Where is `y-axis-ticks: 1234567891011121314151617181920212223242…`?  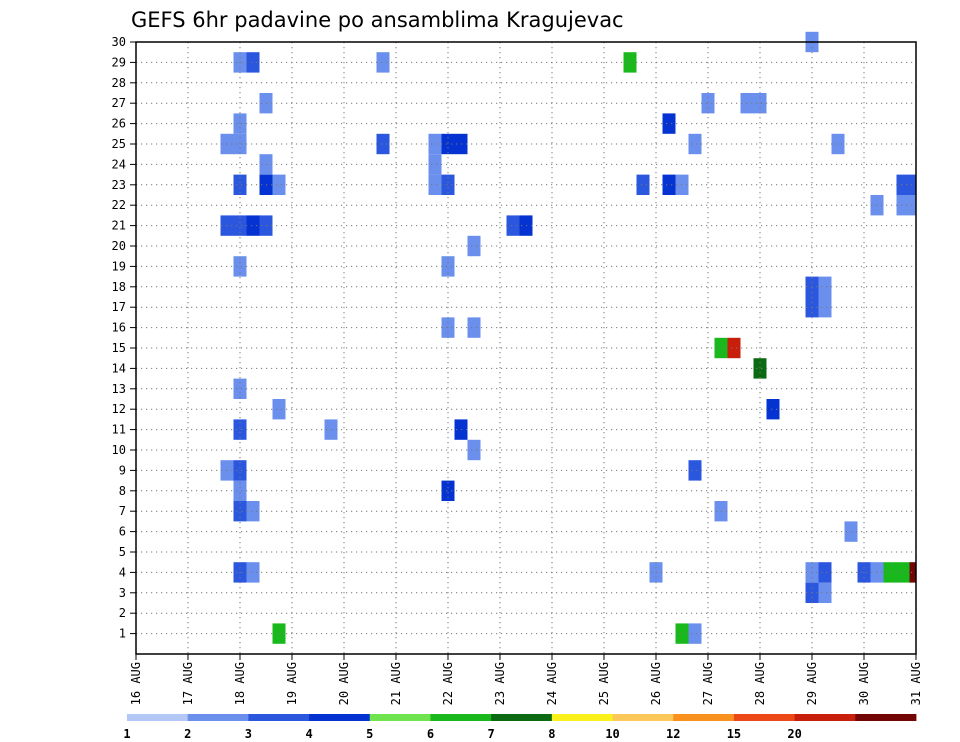
y-axis-ticks: 1234567891011121314151617181920212223242… is located at coordinates (124, 338).